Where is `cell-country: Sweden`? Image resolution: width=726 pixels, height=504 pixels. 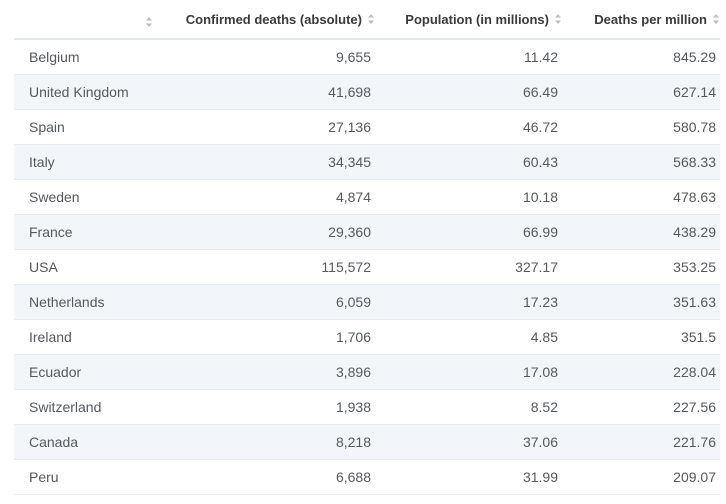
cell-country: Sweden is located at coordinates (85, 197).